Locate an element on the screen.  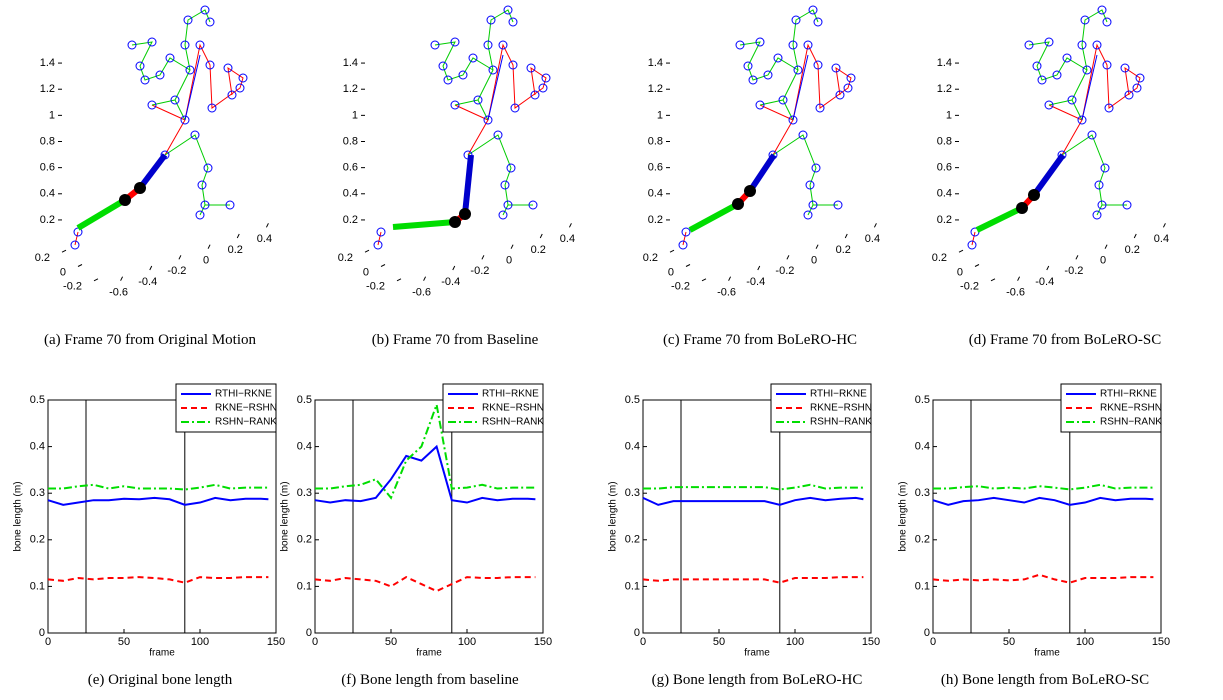
z-tick-label: 0.2 is located at coordinates (944, 220).